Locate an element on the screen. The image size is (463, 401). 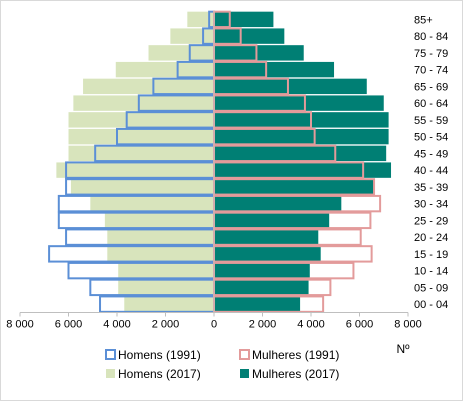
age-group-label: 80 - 84 is located at coordinates (431, 37).